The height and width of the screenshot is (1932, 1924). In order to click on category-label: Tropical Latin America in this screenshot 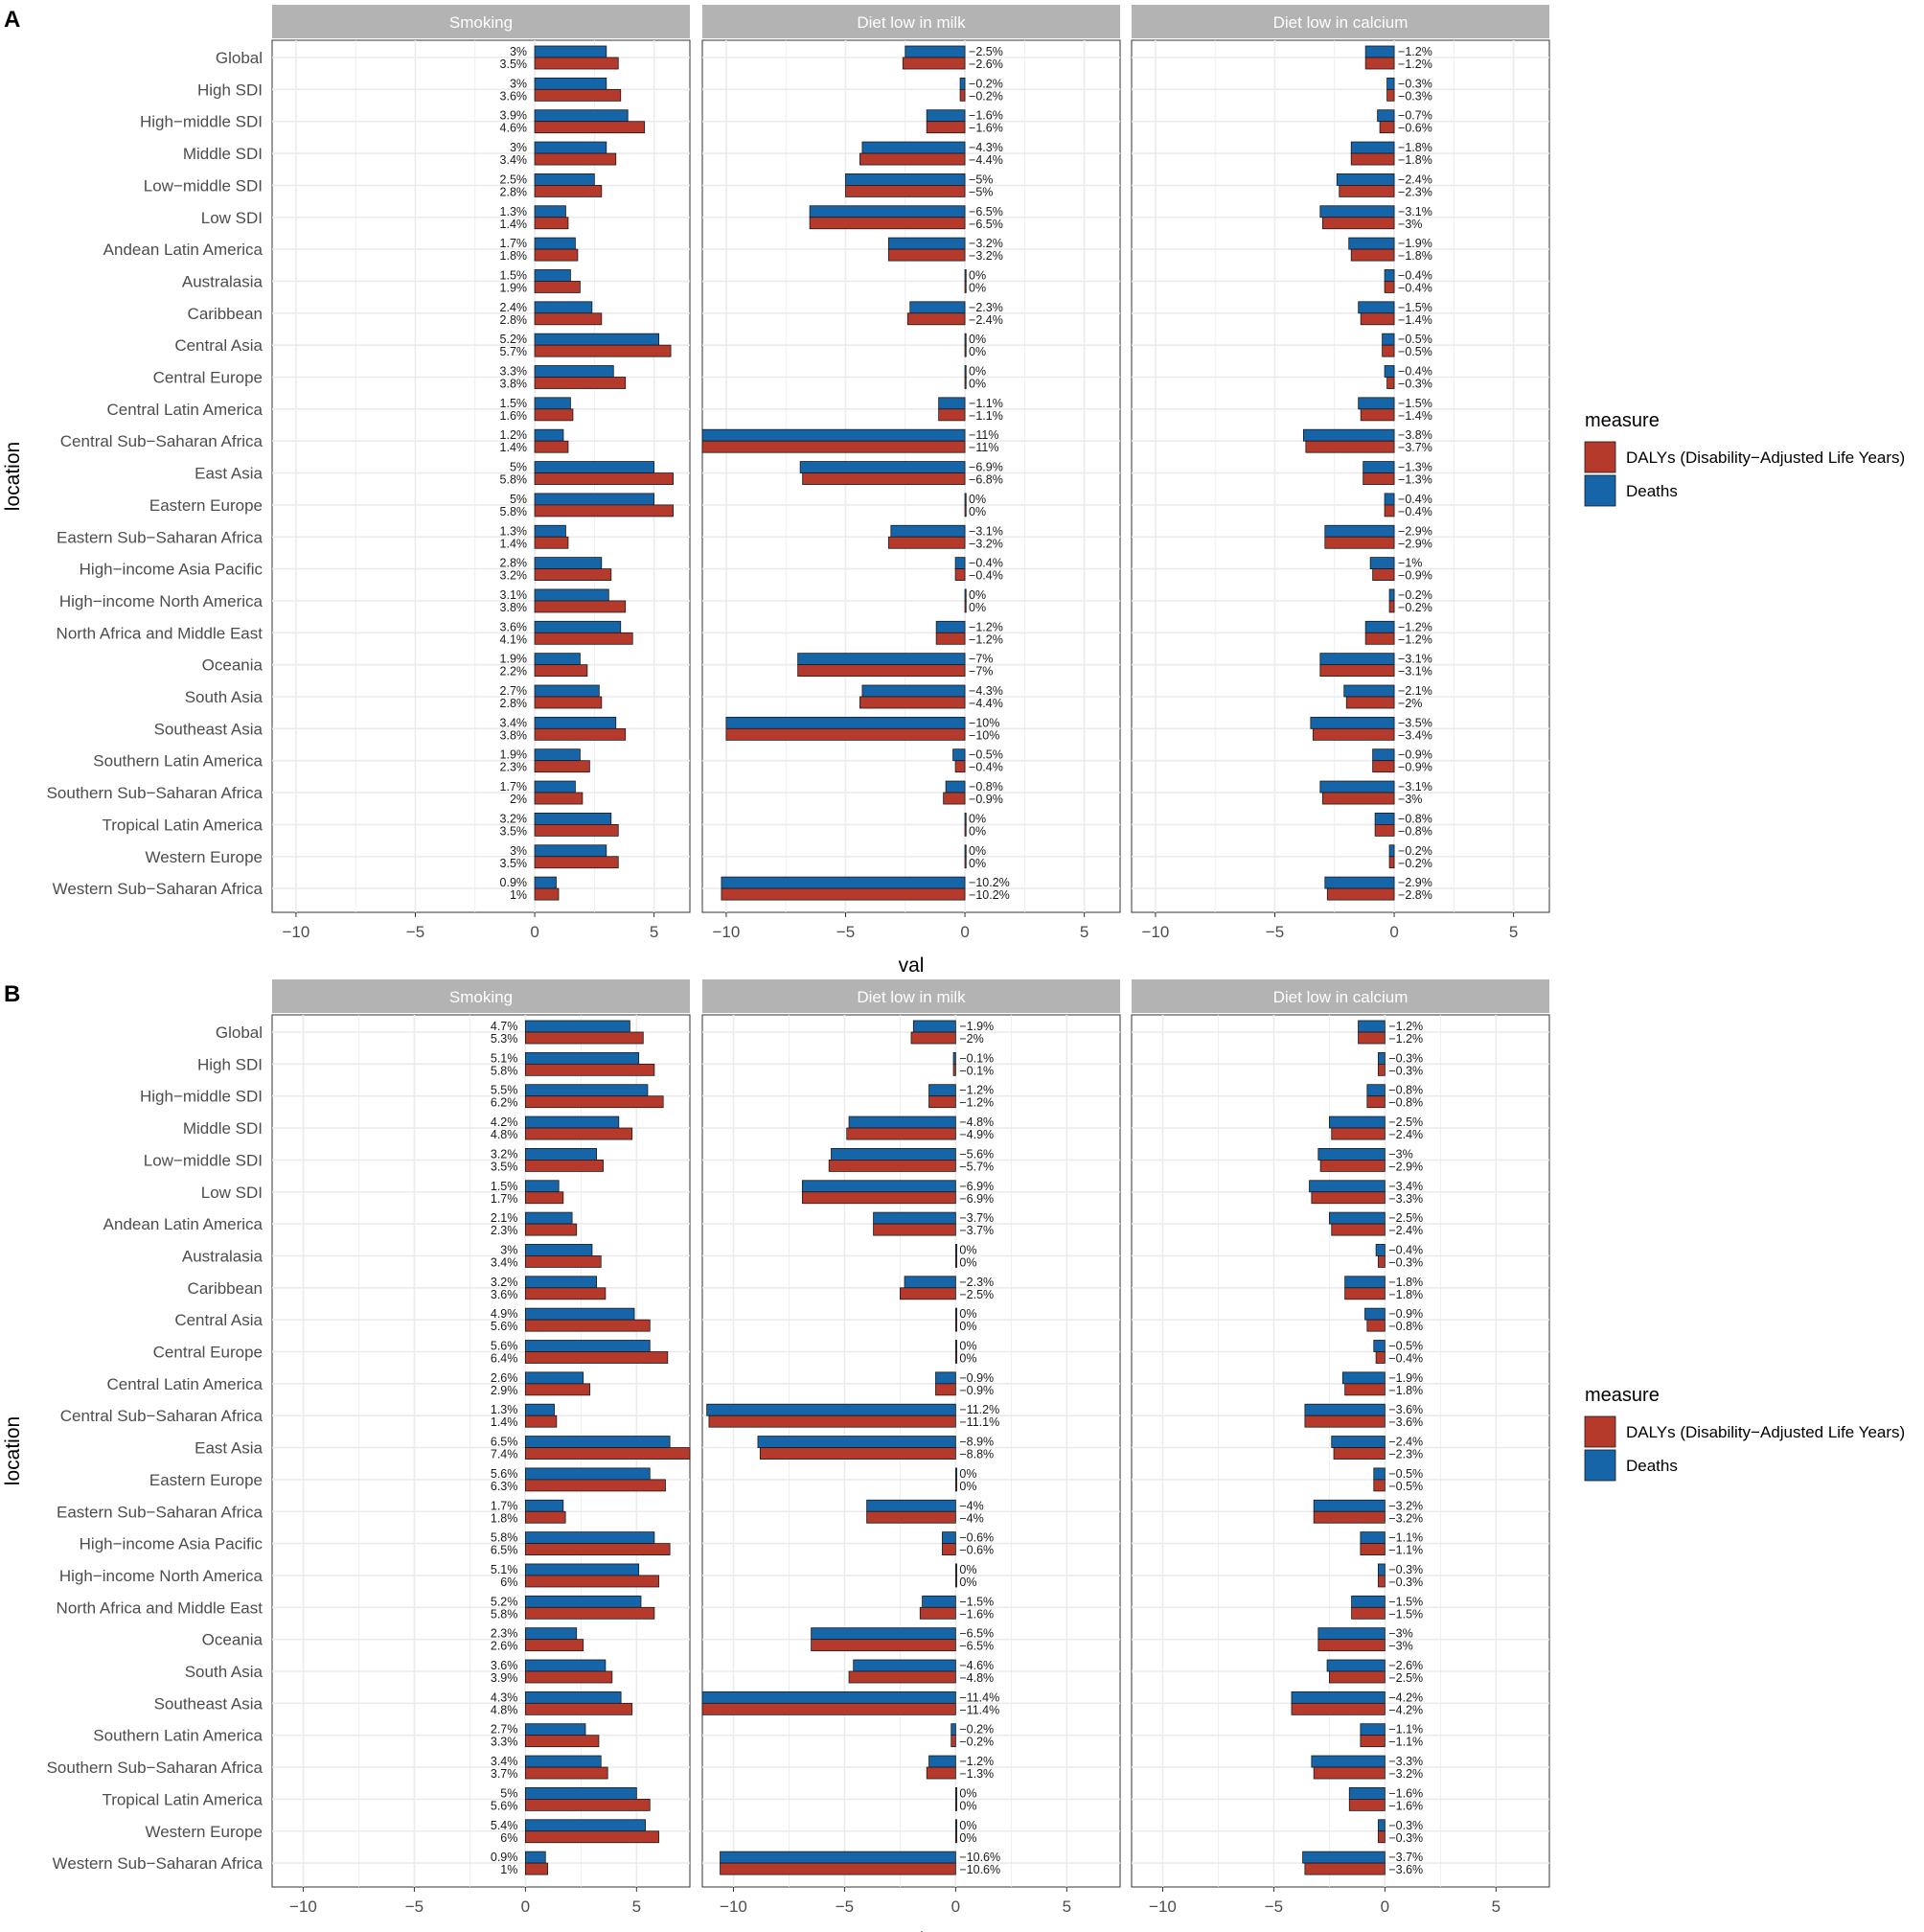, I will do `click(182, 825)`.